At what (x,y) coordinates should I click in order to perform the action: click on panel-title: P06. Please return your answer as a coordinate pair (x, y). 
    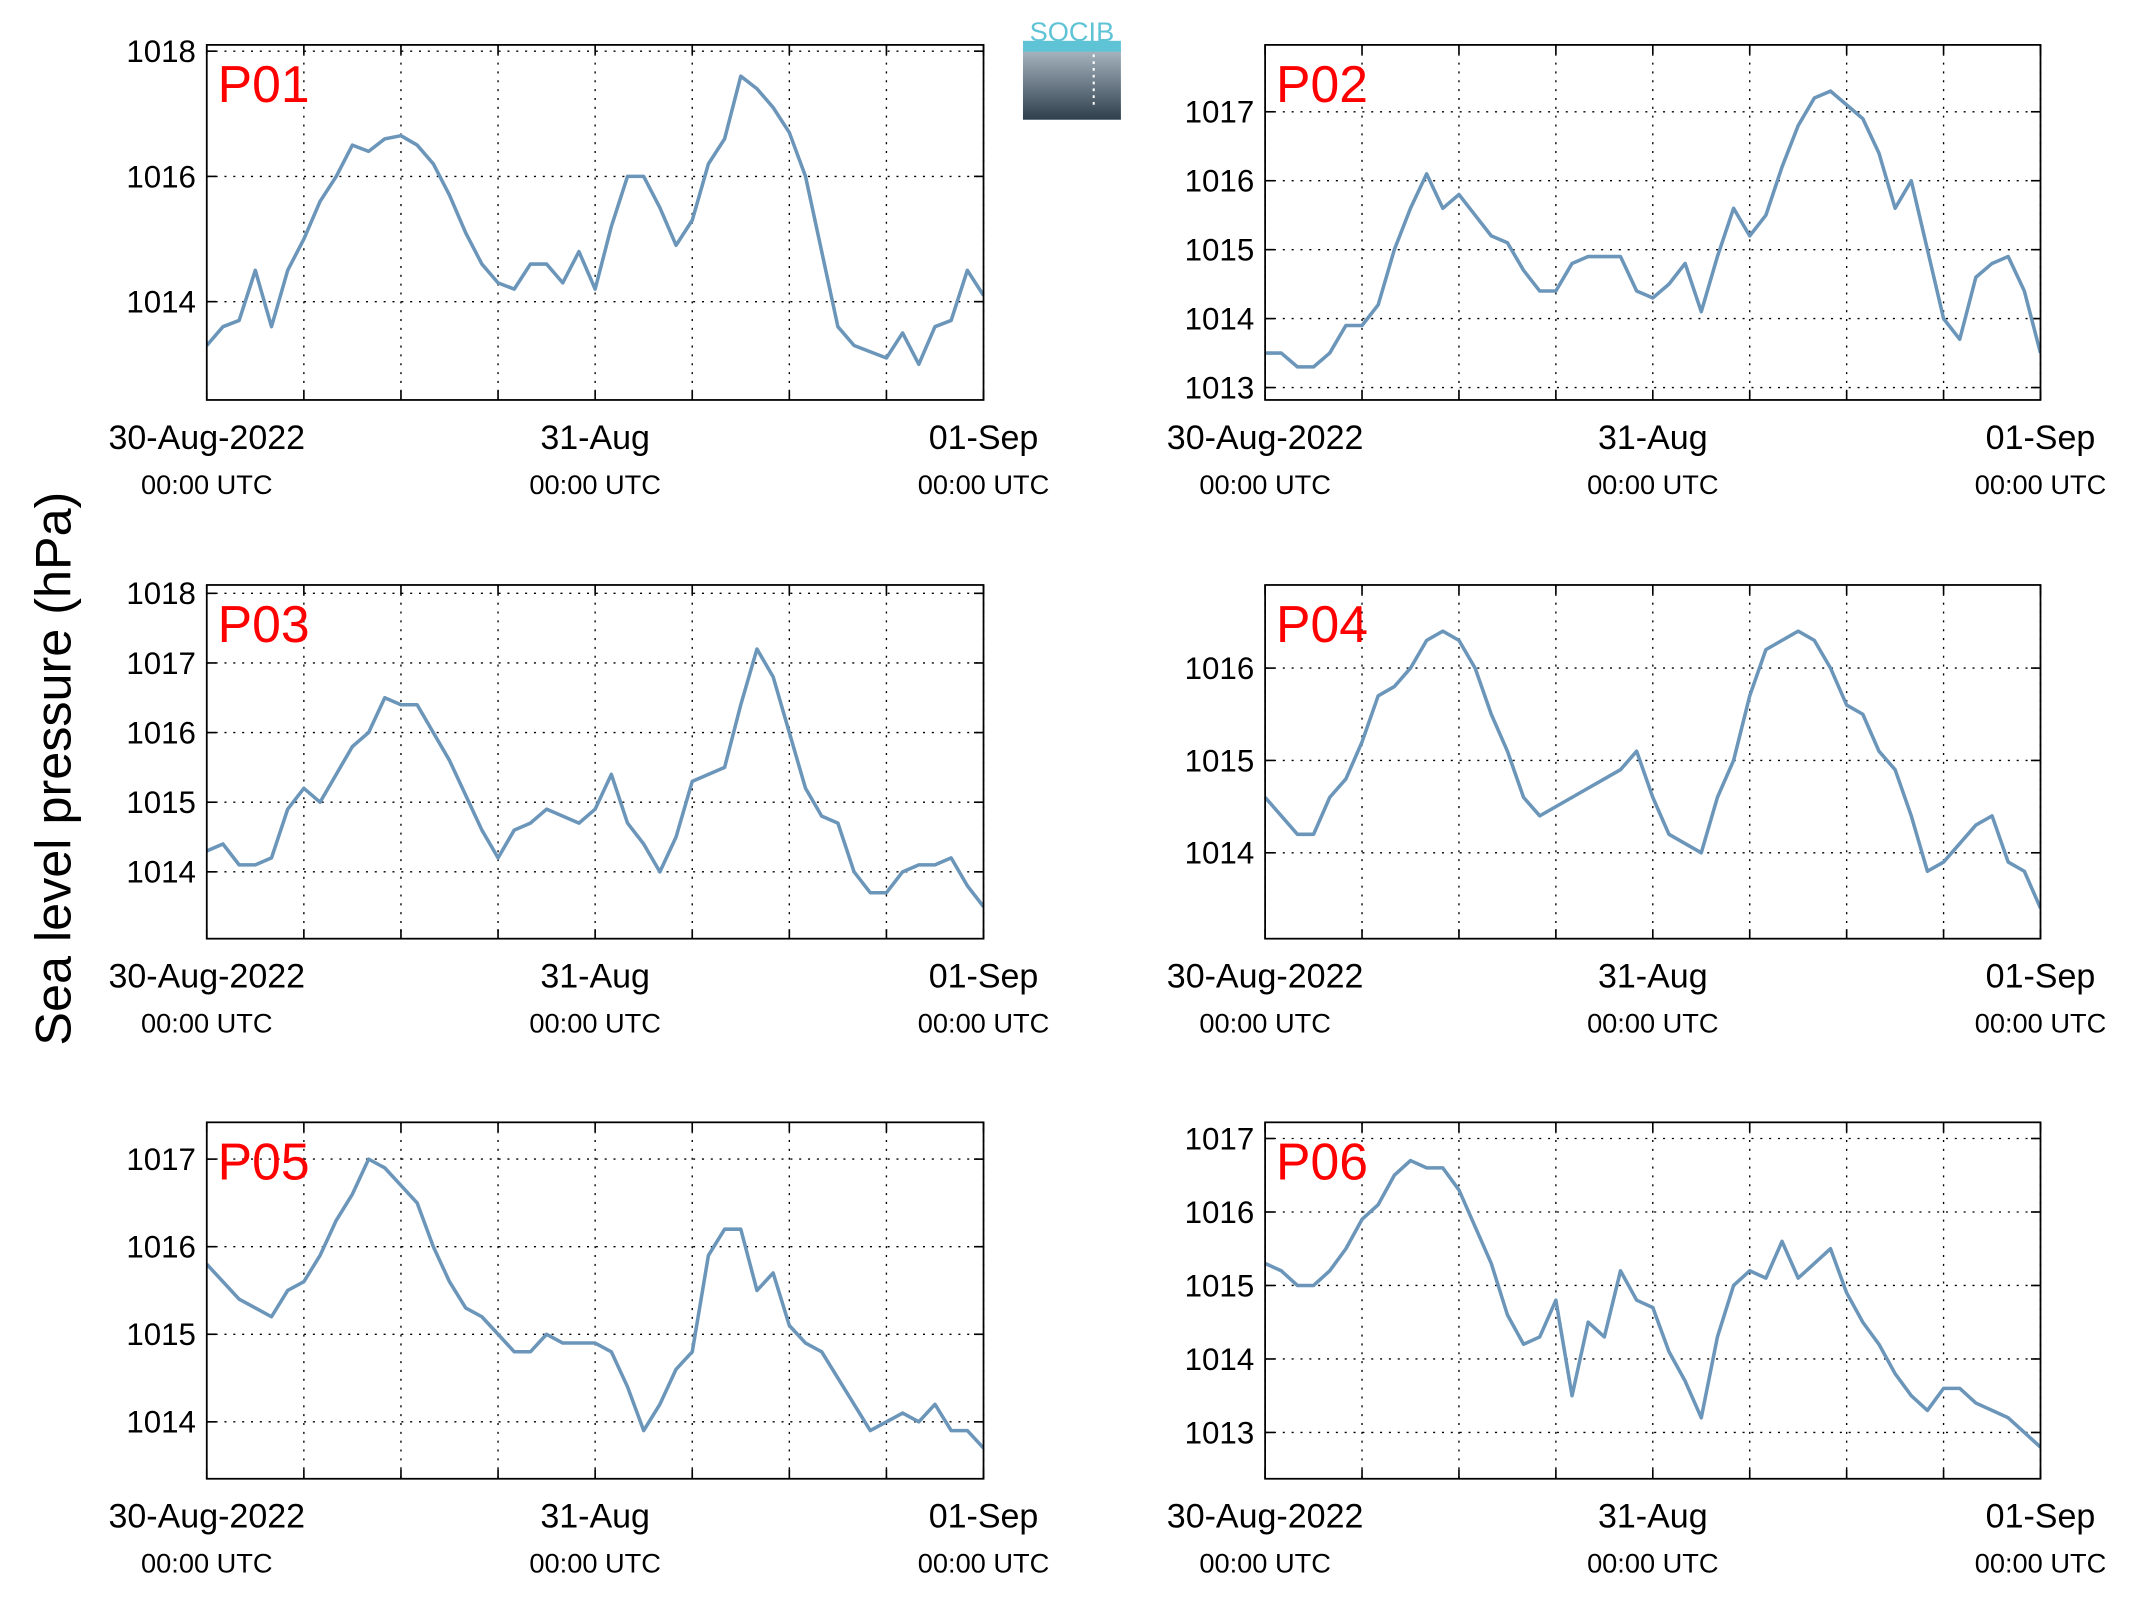
    Looking at the image, I should click on (1322, 1161).